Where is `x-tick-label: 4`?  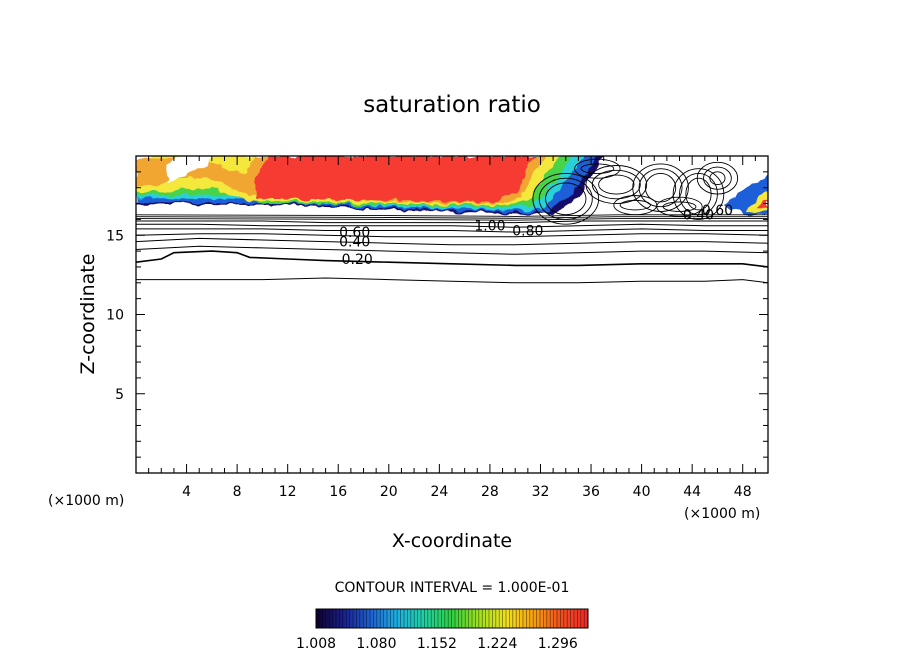 x-tick-label: 4 is located at coordinates (186, 492).